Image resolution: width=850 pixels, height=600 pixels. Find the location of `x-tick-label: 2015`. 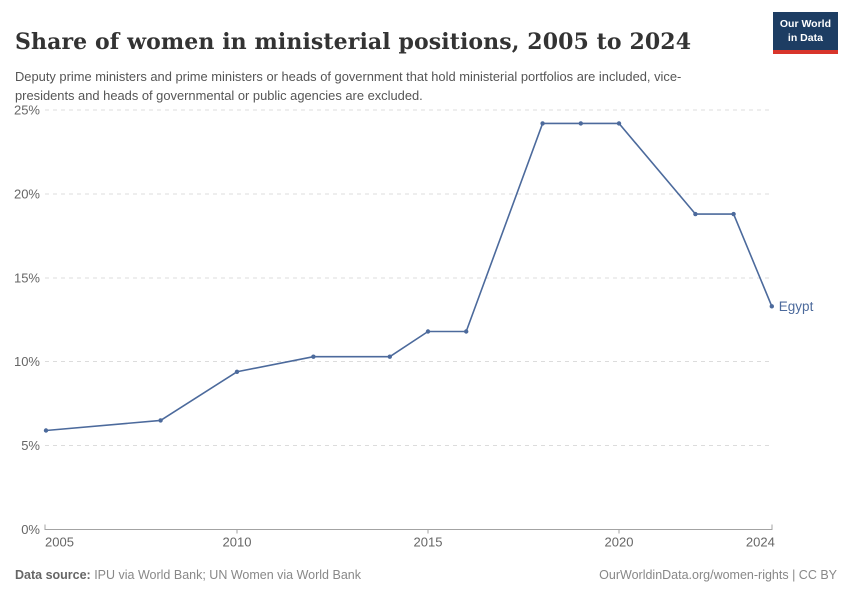

x-tick-label: 2015 is located at coordinates (428, 542).